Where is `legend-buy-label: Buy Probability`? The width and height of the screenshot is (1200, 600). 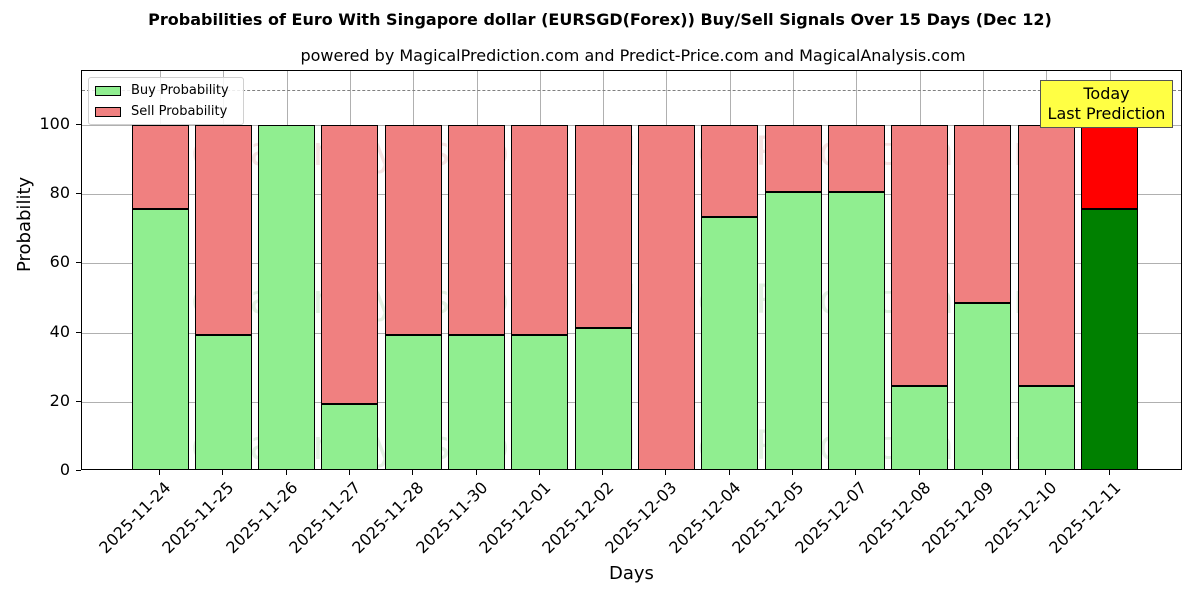 legend-buy-label: Buy Probability is located at coordinates (180, 90).